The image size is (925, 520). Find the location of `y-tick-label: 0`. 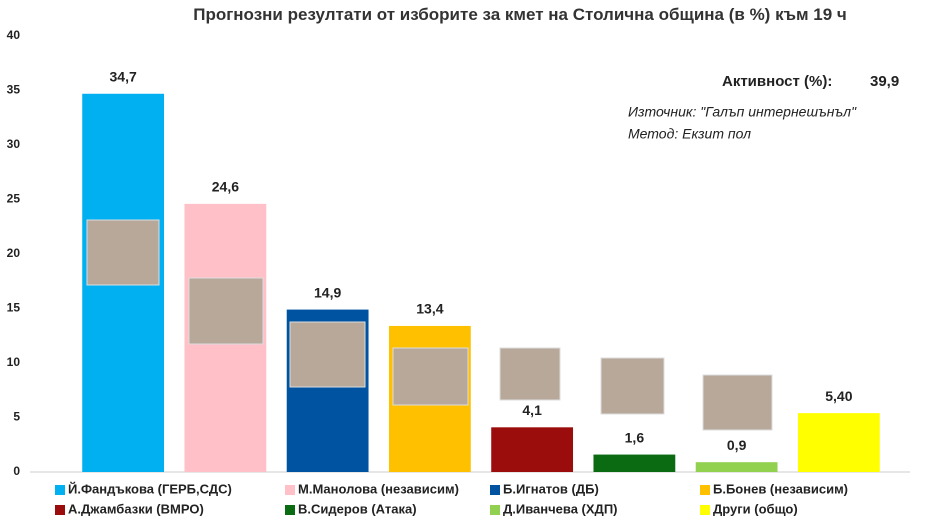

y-tick-label: 0 is located at coordinates (16, 471).